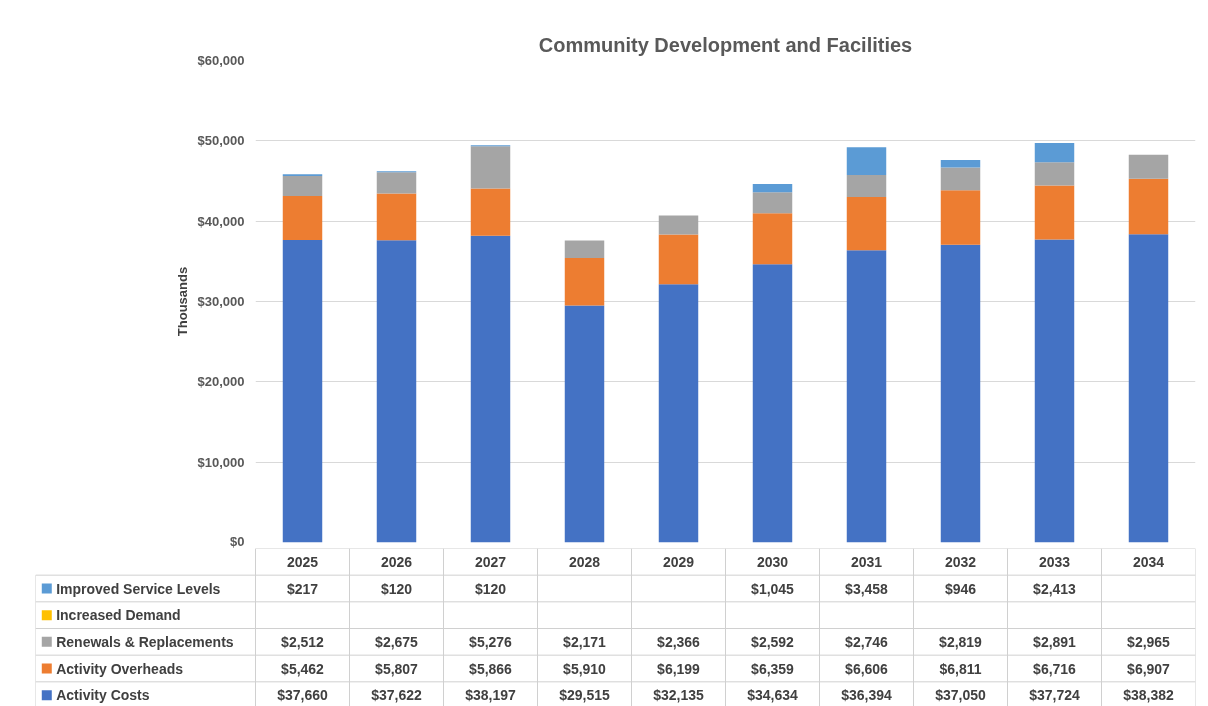 Image resolution: width=1208 pixels, height=706 pixels. I want to click on data-label: $34,634, so click(773, 695).